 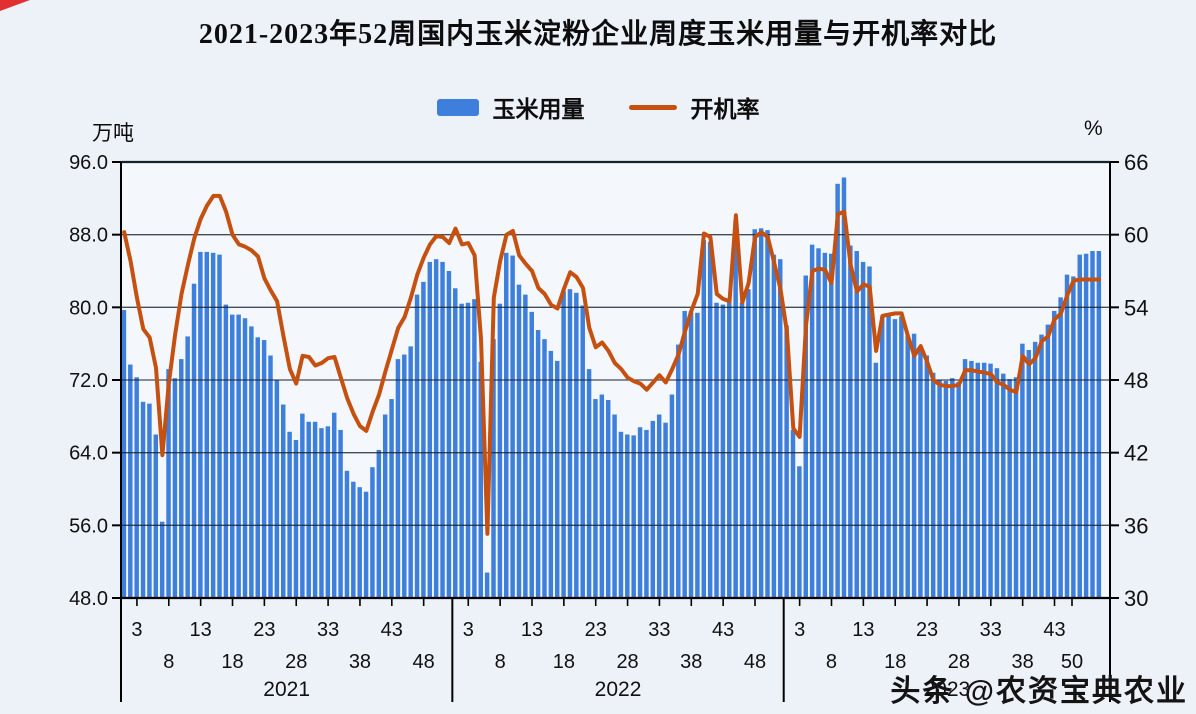 What do you see at coordinates (136, 630) in the screenshot?
I see `week-label-2021-3: 3` at bounding box center [136, 630].